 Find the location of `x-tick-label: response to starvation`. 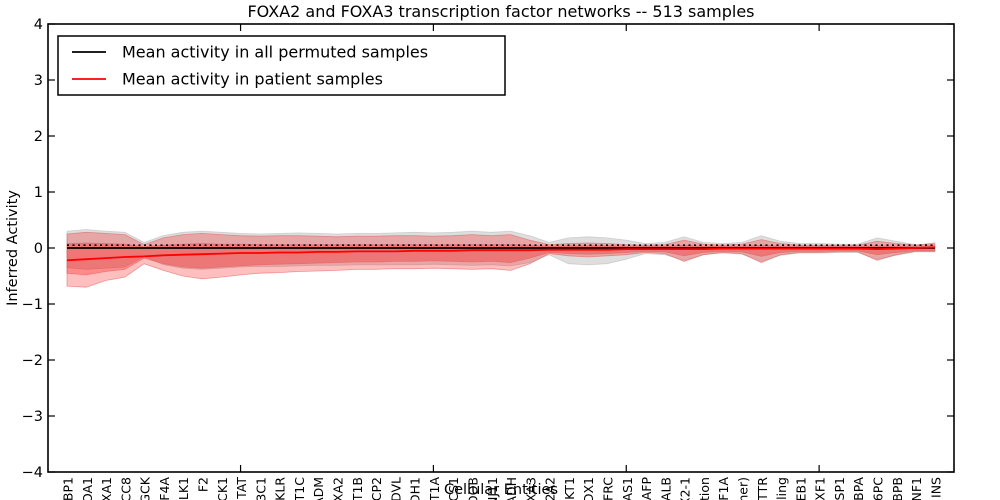

x-tick-label: response to starvation is located at coordinates (704, 488).